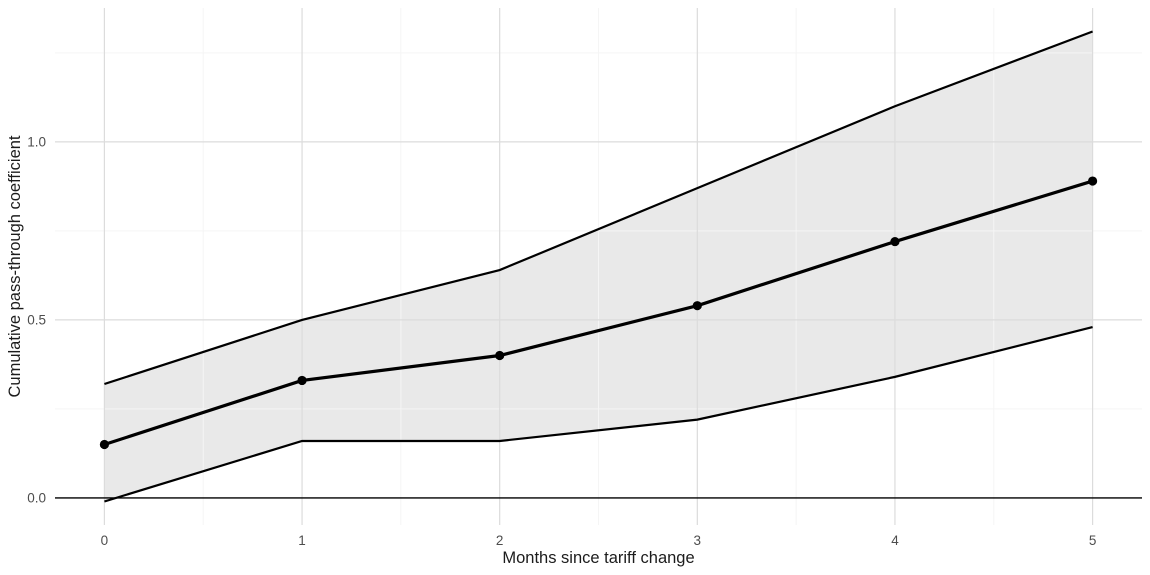 The height and width of the screenshot is (575, 1150). I want to click on y-tick-label: 1.0, so click(36, 141).